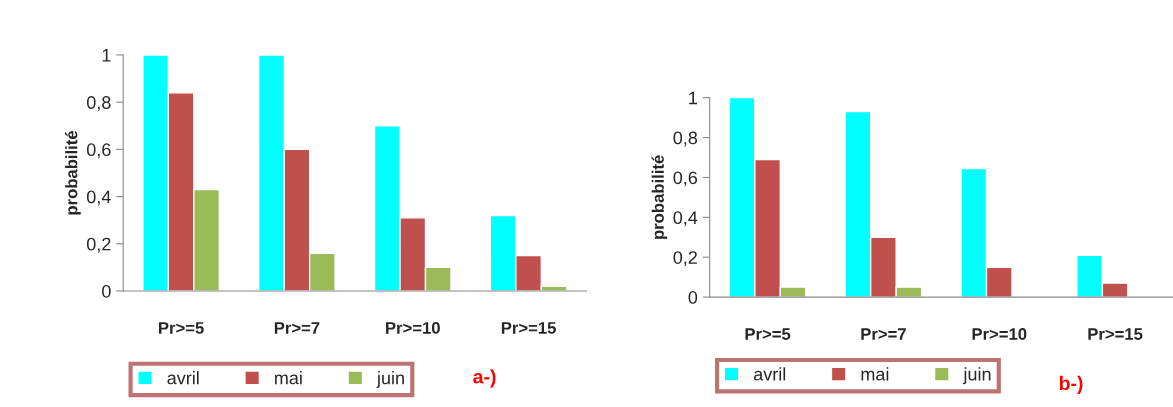 The width and height of the screenshot is (1173, 407). Describe the element at coordinates (484, 378) in the screenshot. I see `text: a-)` at that location.